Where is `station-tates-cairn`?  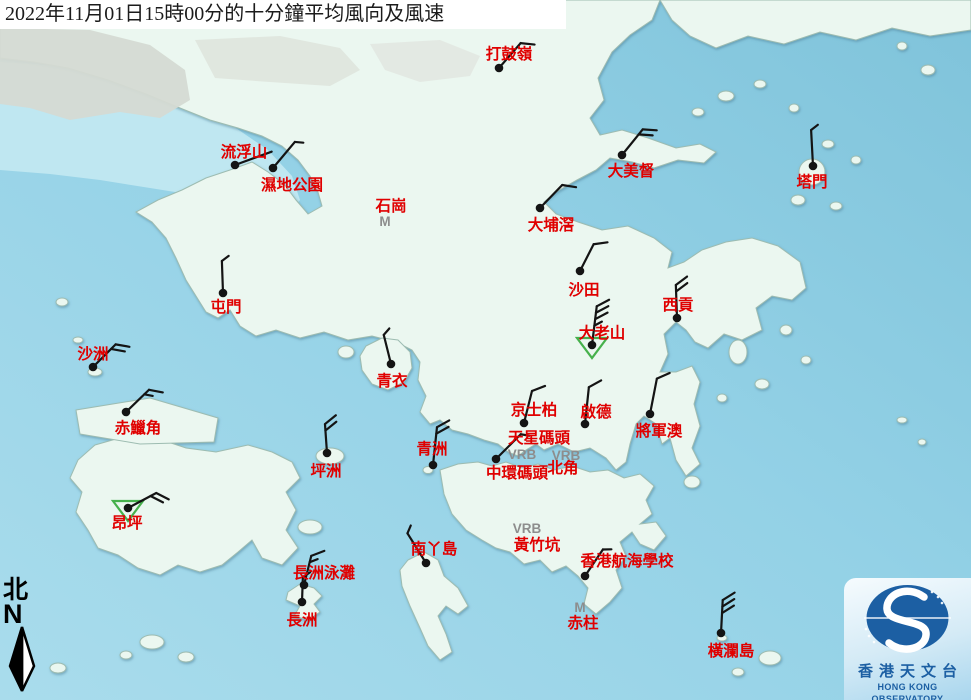
station-tates-cairn is located at coordinates (592, 329).